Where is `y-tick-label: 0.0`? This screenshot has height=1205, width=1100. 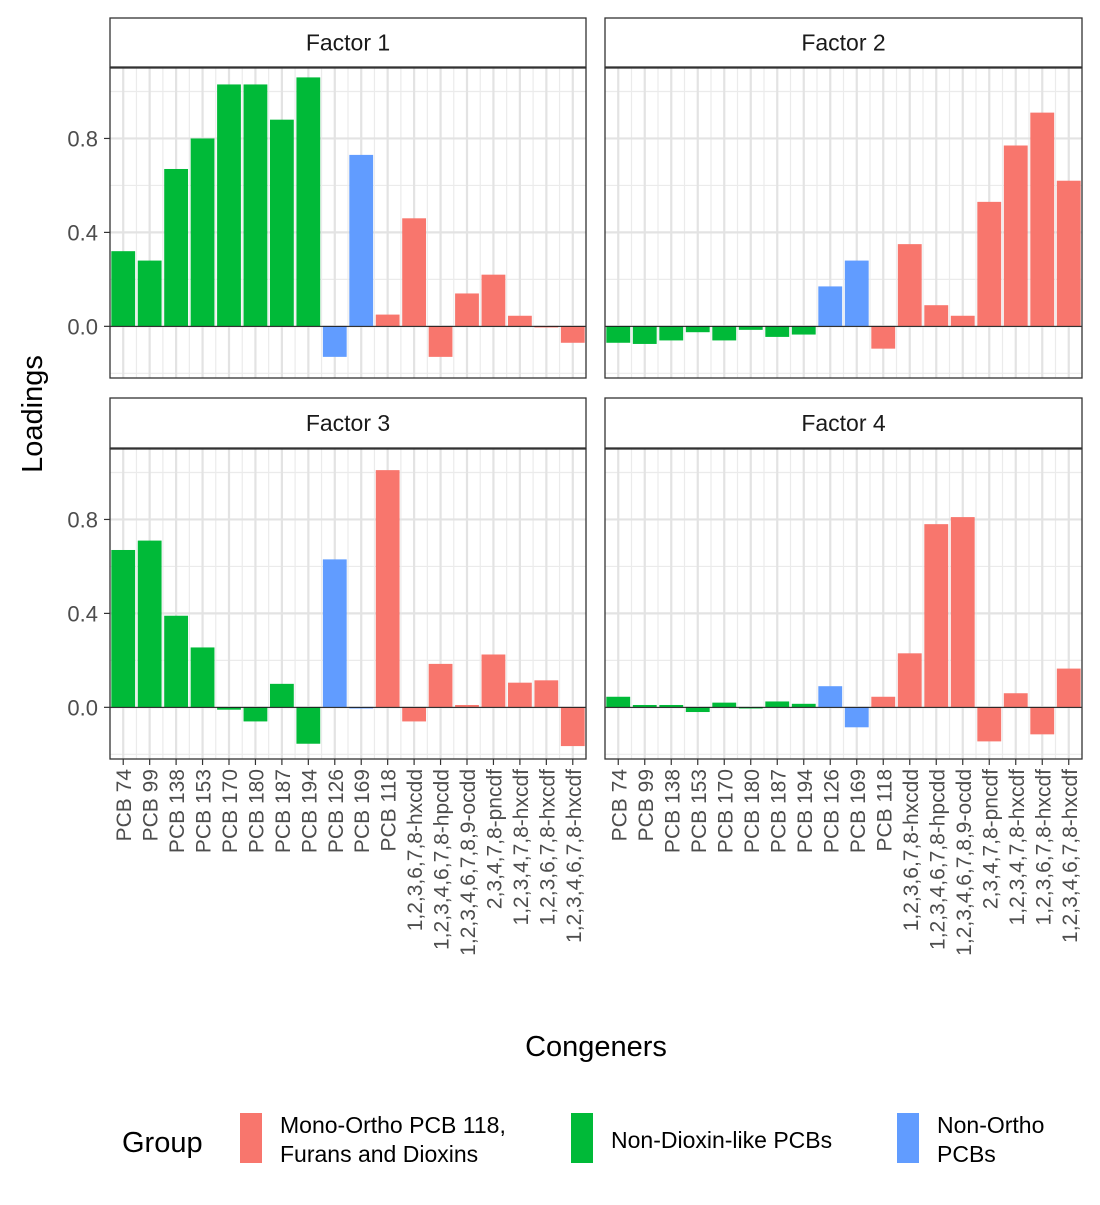 y-tick-label: 0.0 is located at coordinates (82, 326).